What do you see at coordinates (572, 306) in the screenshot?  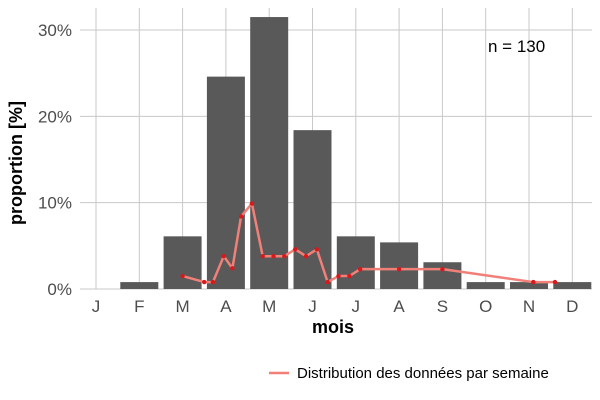 I see `x-tick-label: D` at bounding box center [572, 306].